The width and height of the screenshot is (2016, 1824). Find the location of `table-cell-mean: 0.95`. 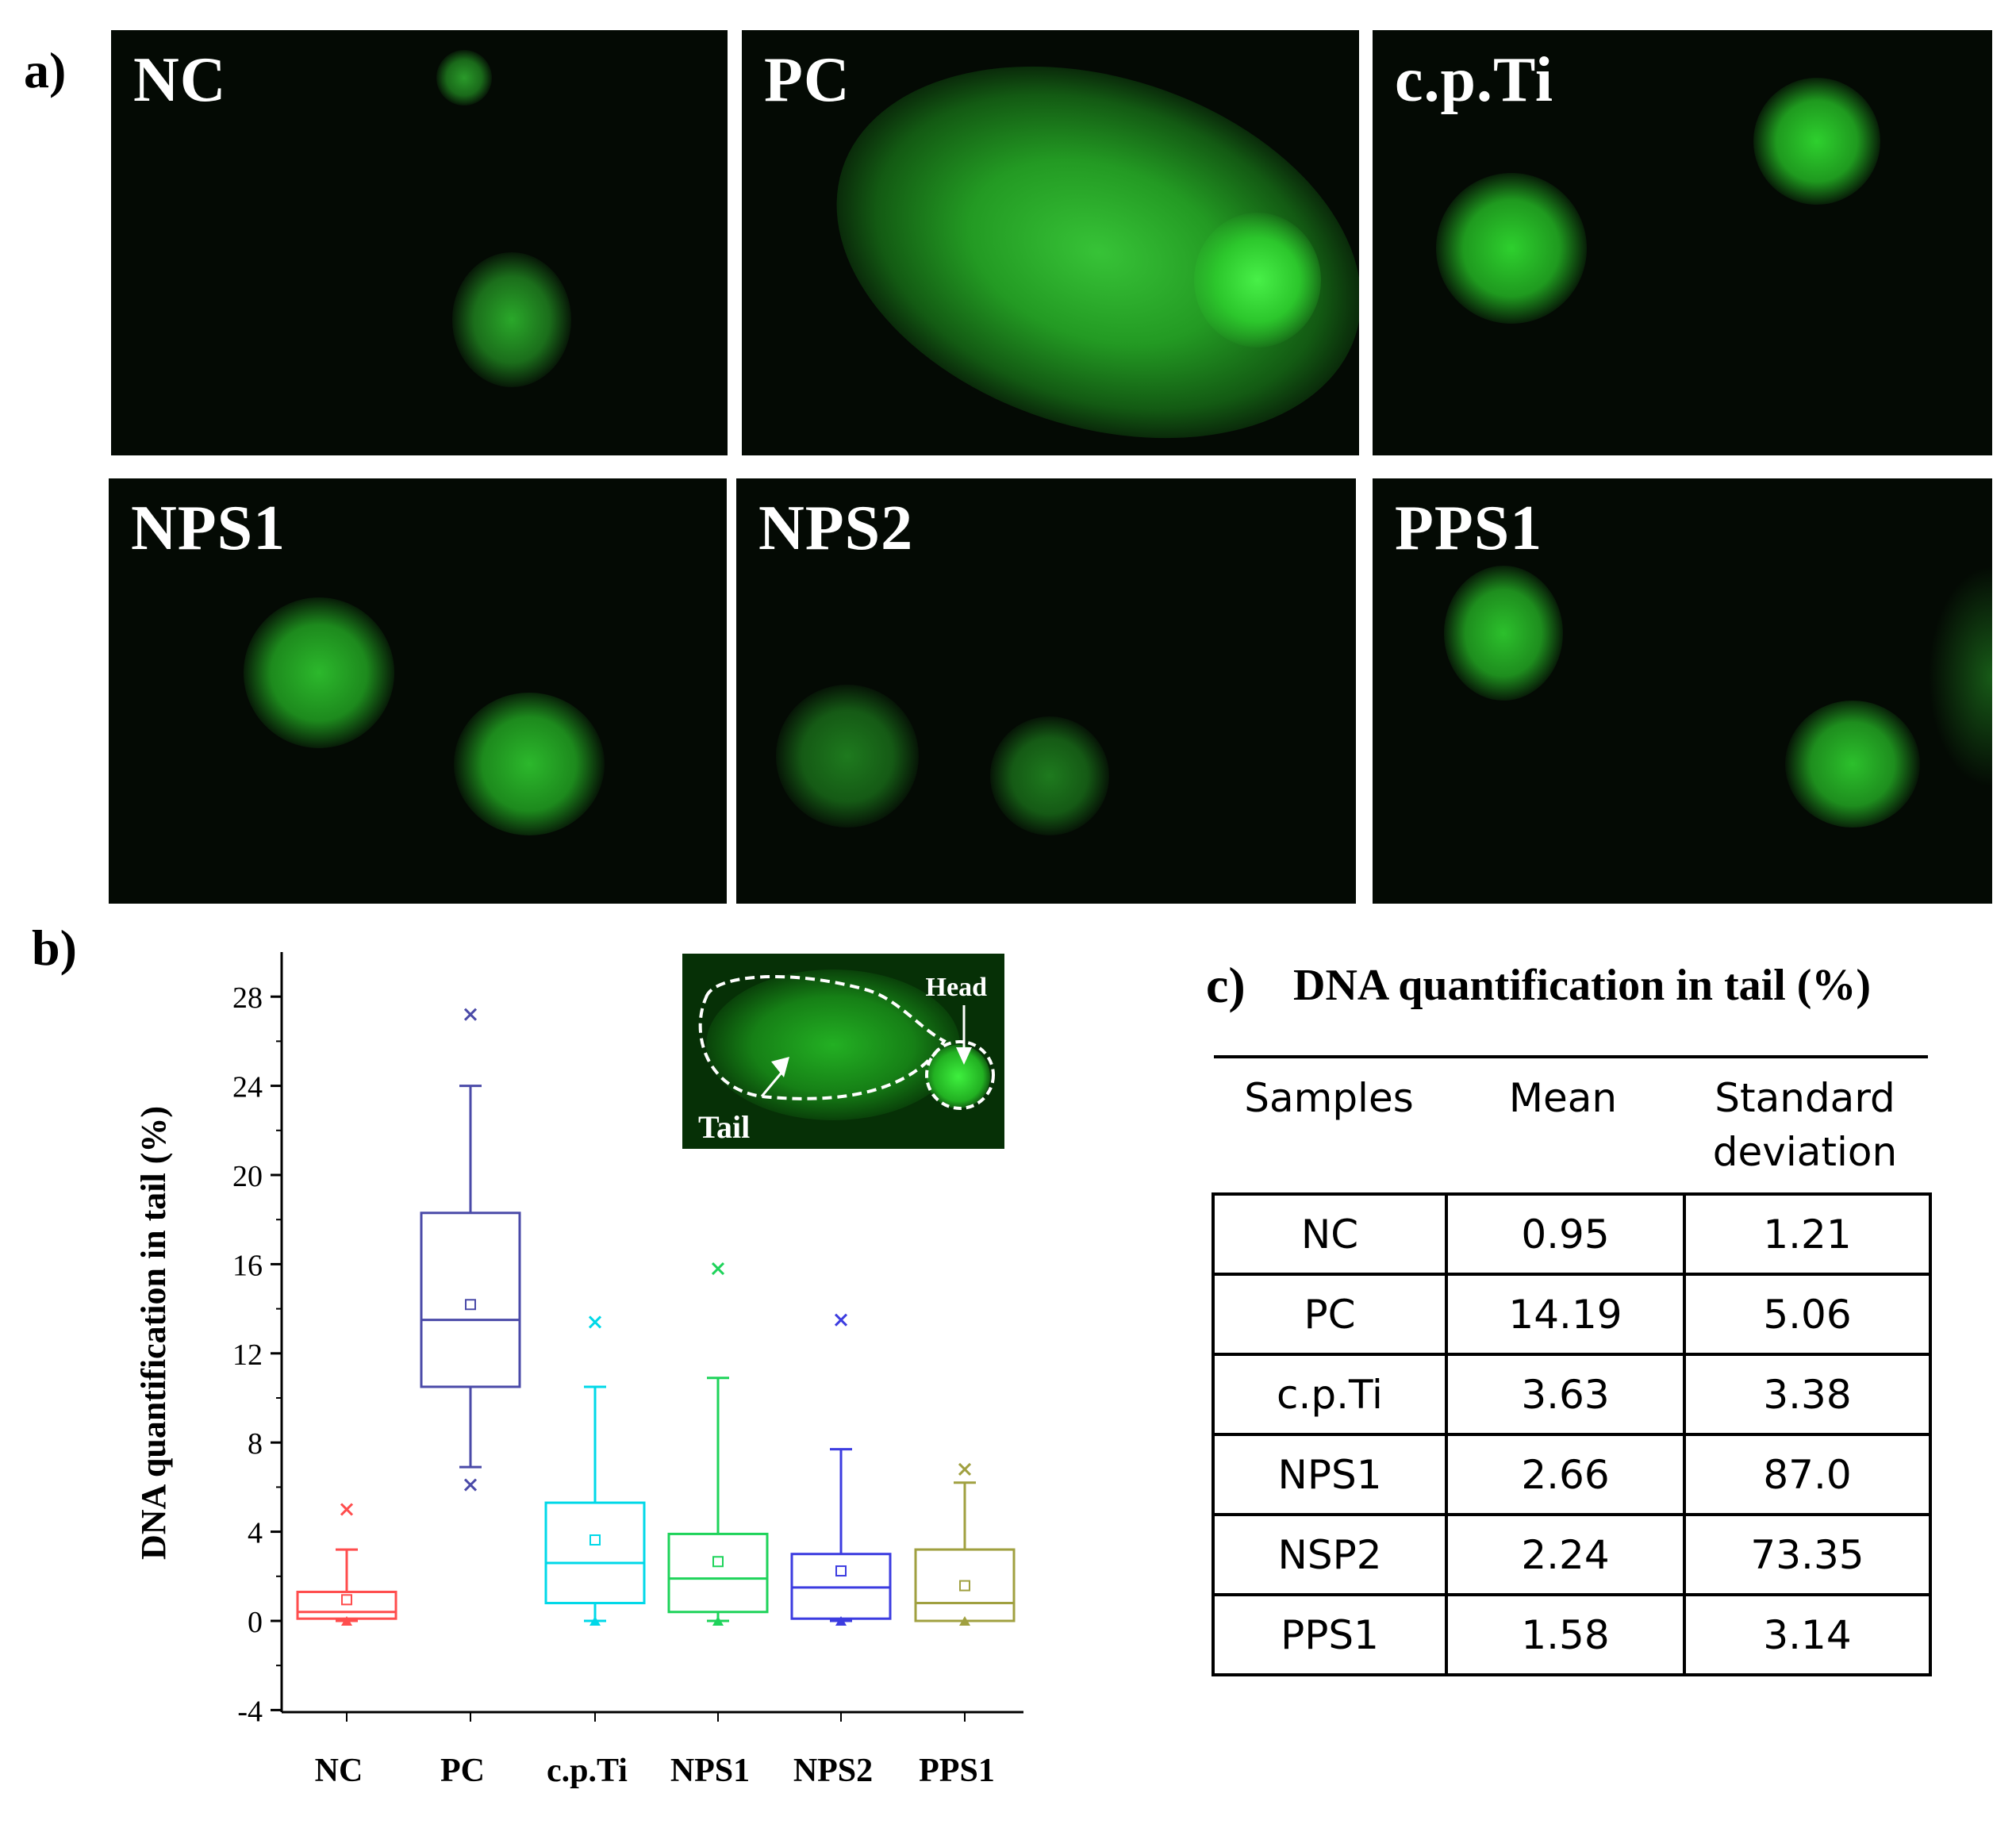

table-cell-mean: 0.95 is located at coordinates (1565, 1234).